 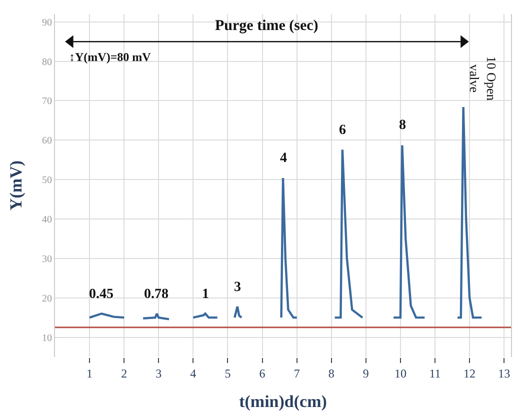 What do you see at coordinates (193, 373) in the screenshot?
I see `x-tick-label: 4` at bounding box center [193, 373].